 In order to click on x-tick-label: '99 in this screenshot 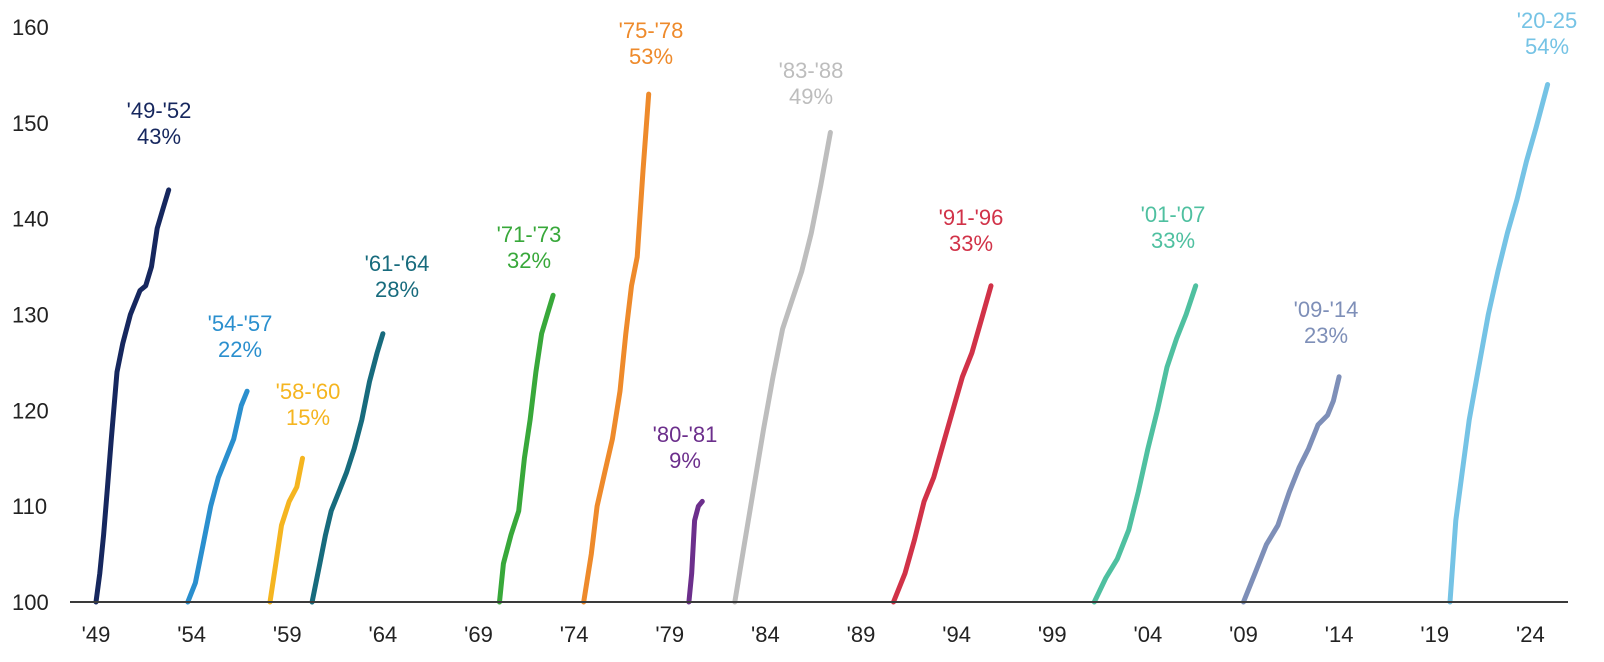, I will do `click(1052, 634)`.